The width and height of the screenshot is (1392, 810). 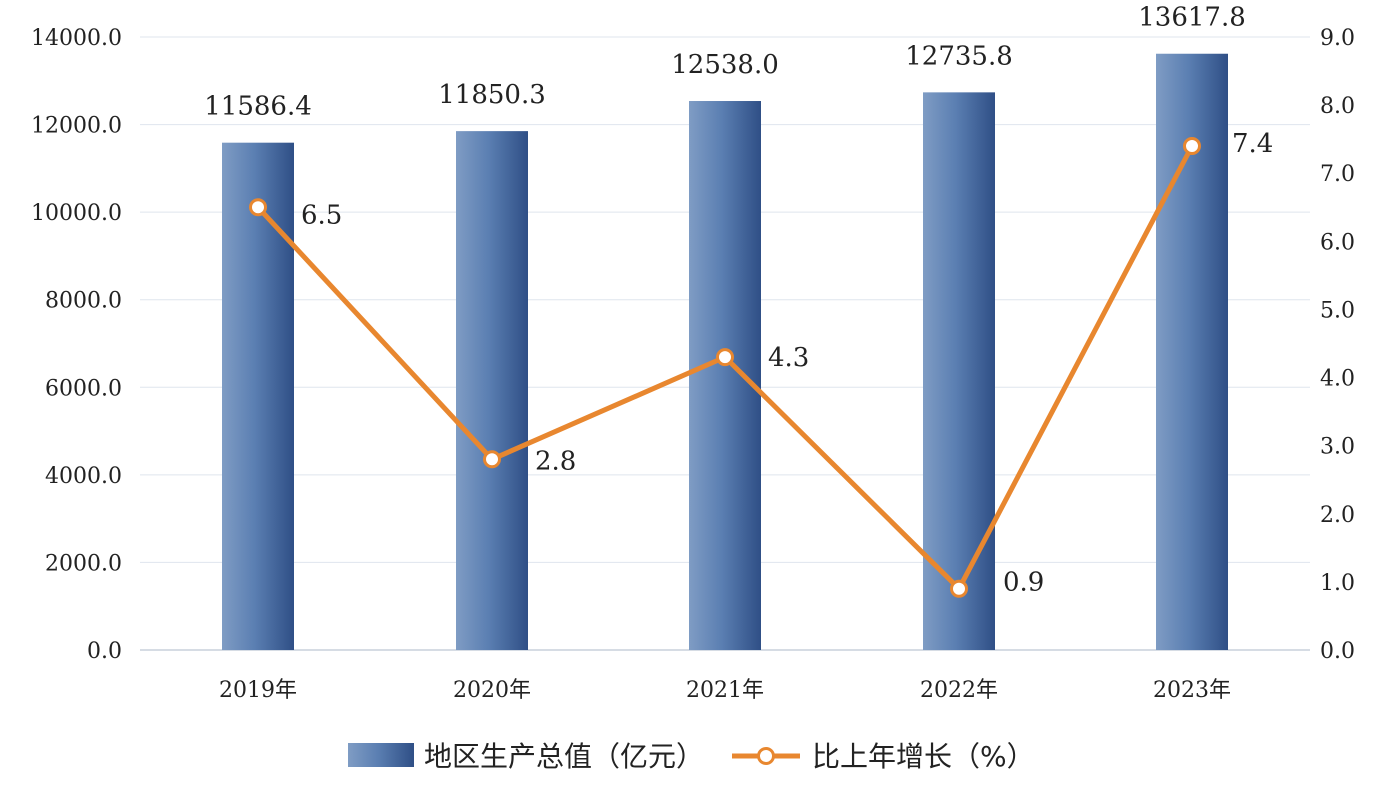 What do you see at coordinates (766, 756) in the screenshot?
I see `legend-line-marker` at bounding box center [766, 756].